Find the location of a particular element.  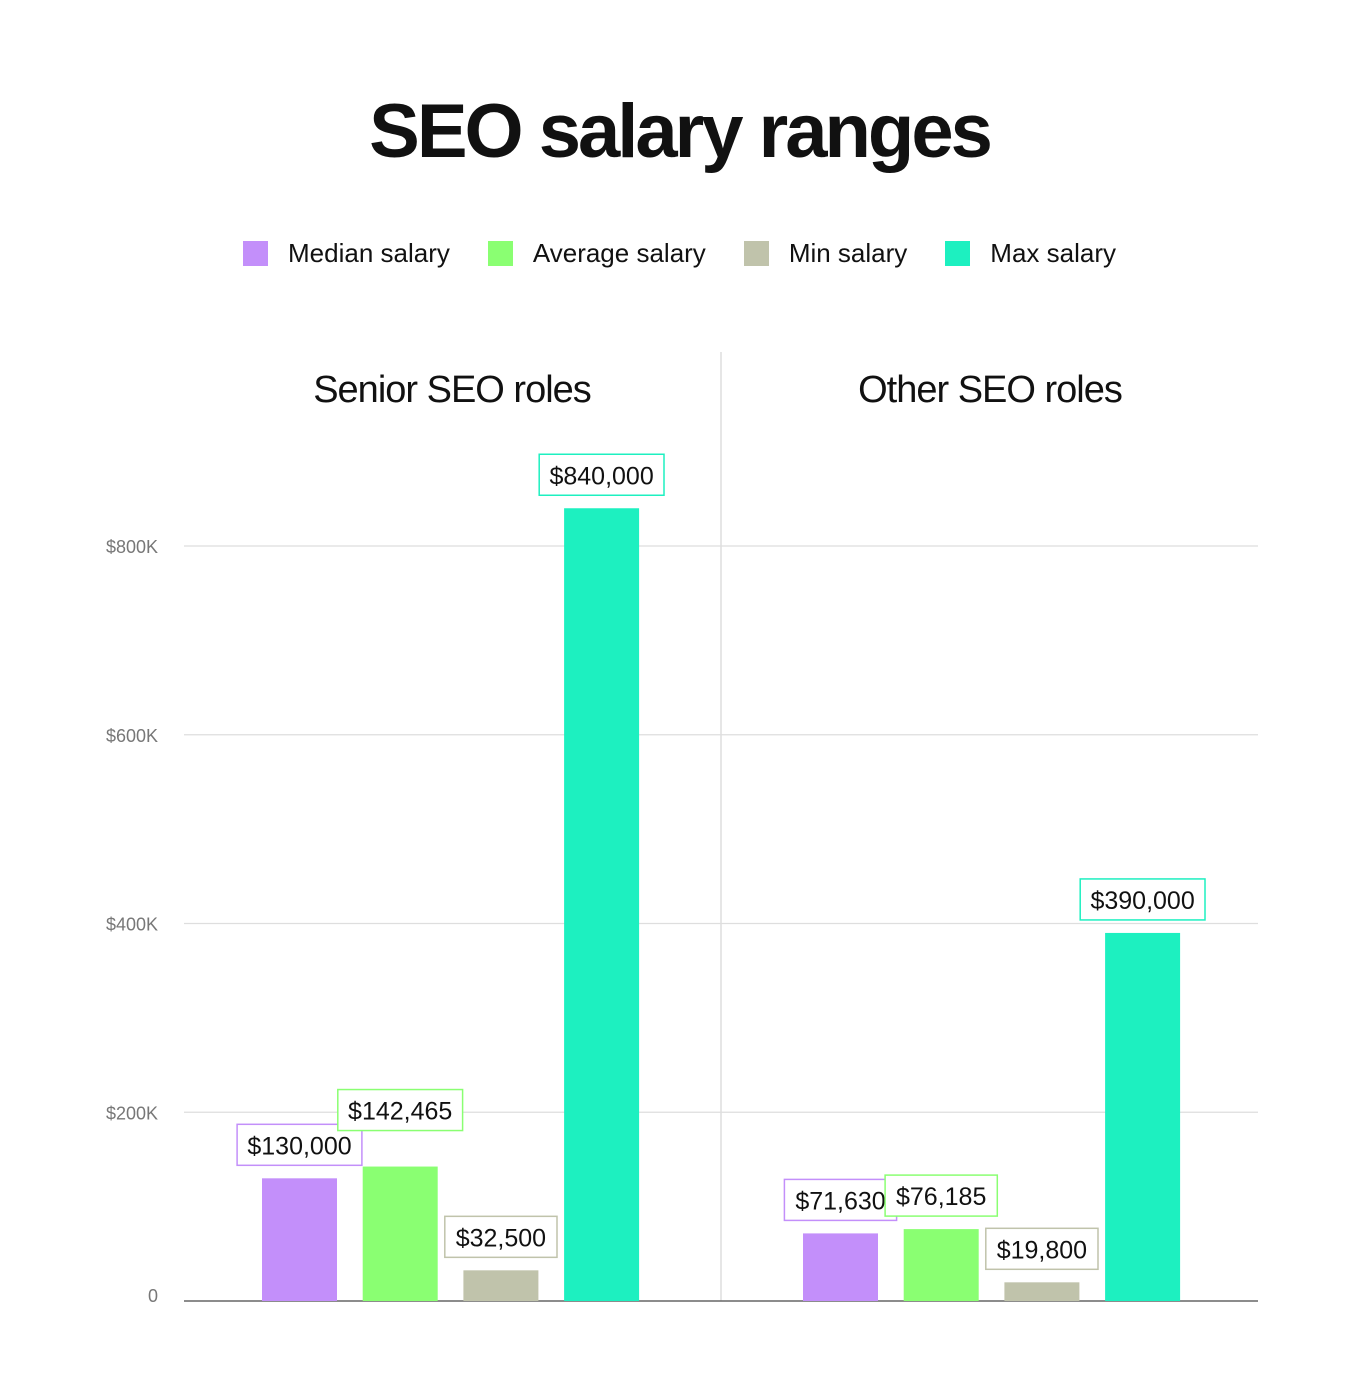

legend-label: Median salary is located at coordinates (369, 253).